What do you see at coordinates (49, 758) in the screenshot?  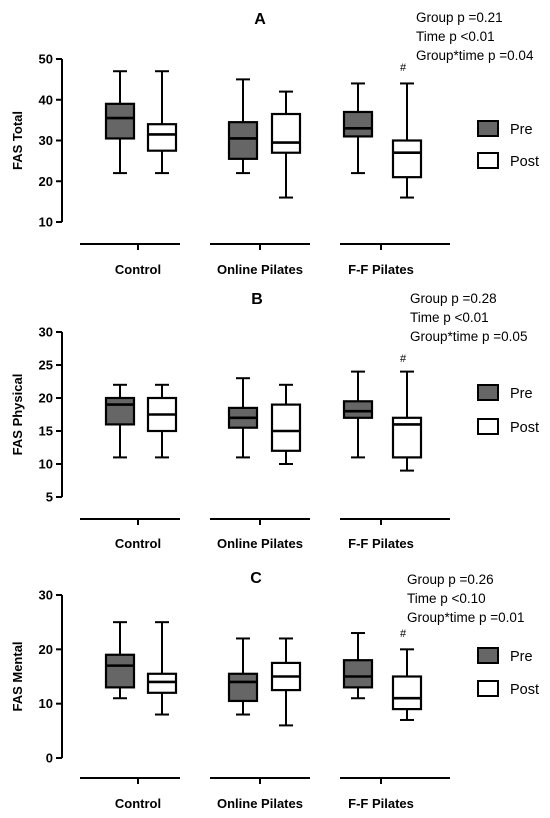 I see `y-tick-label: 0` at bounding box center [49, 758].